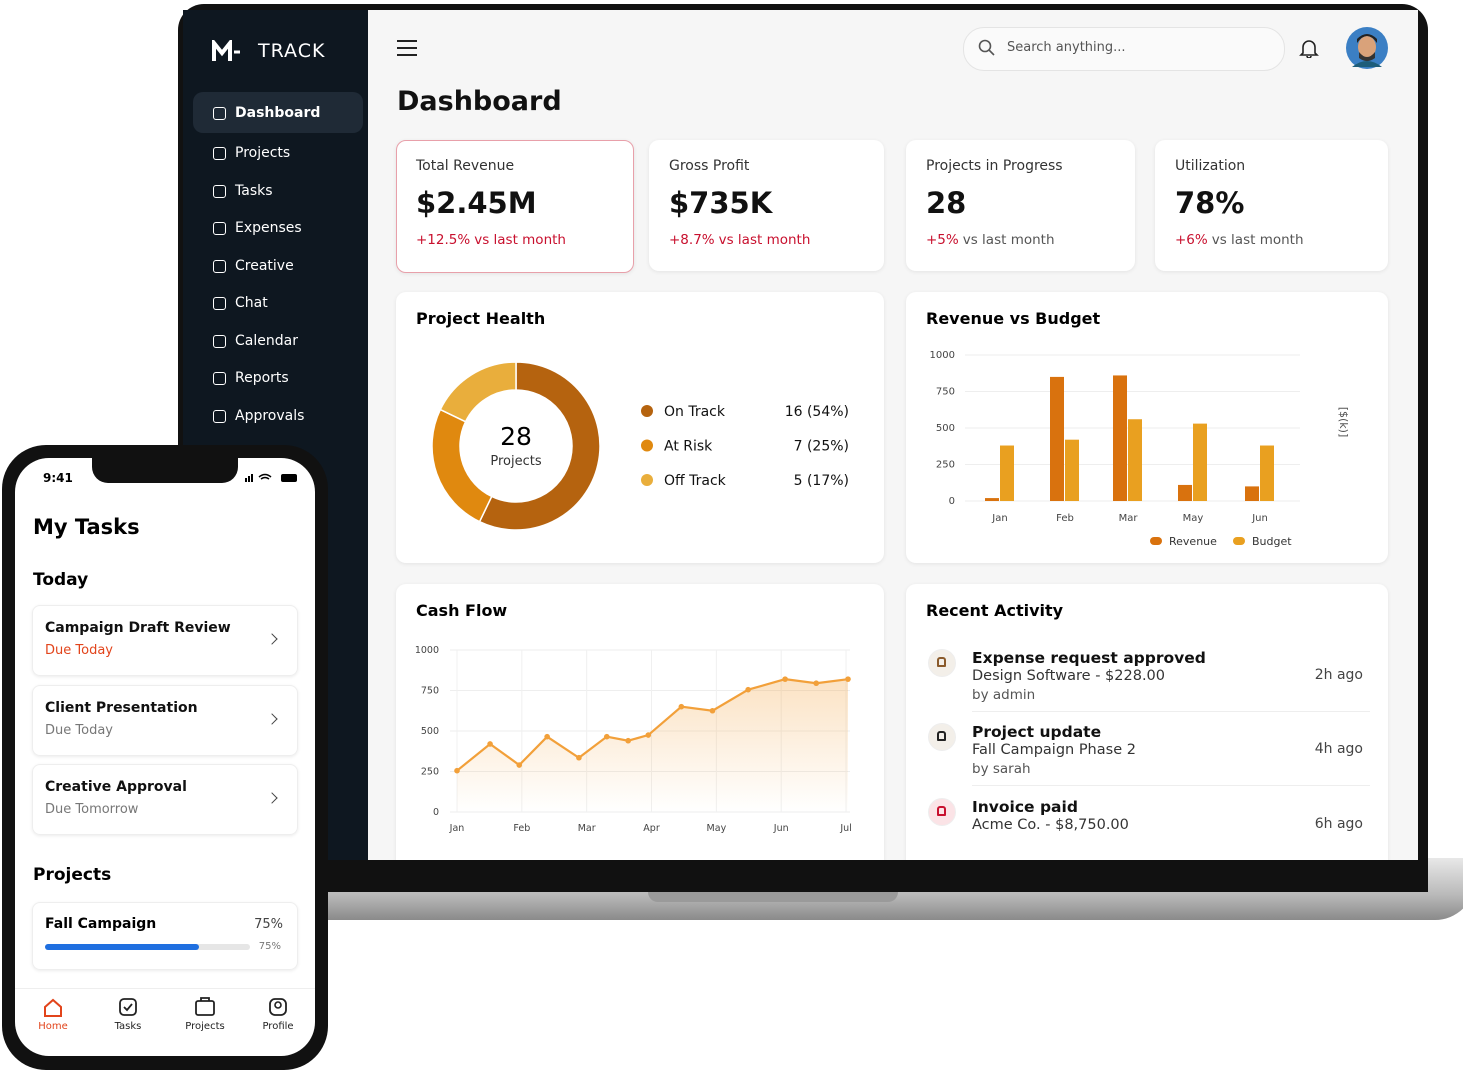  Describe the element at coordinates (263, 153) in the screenshot. I see `nav-item: Projects` at that location.